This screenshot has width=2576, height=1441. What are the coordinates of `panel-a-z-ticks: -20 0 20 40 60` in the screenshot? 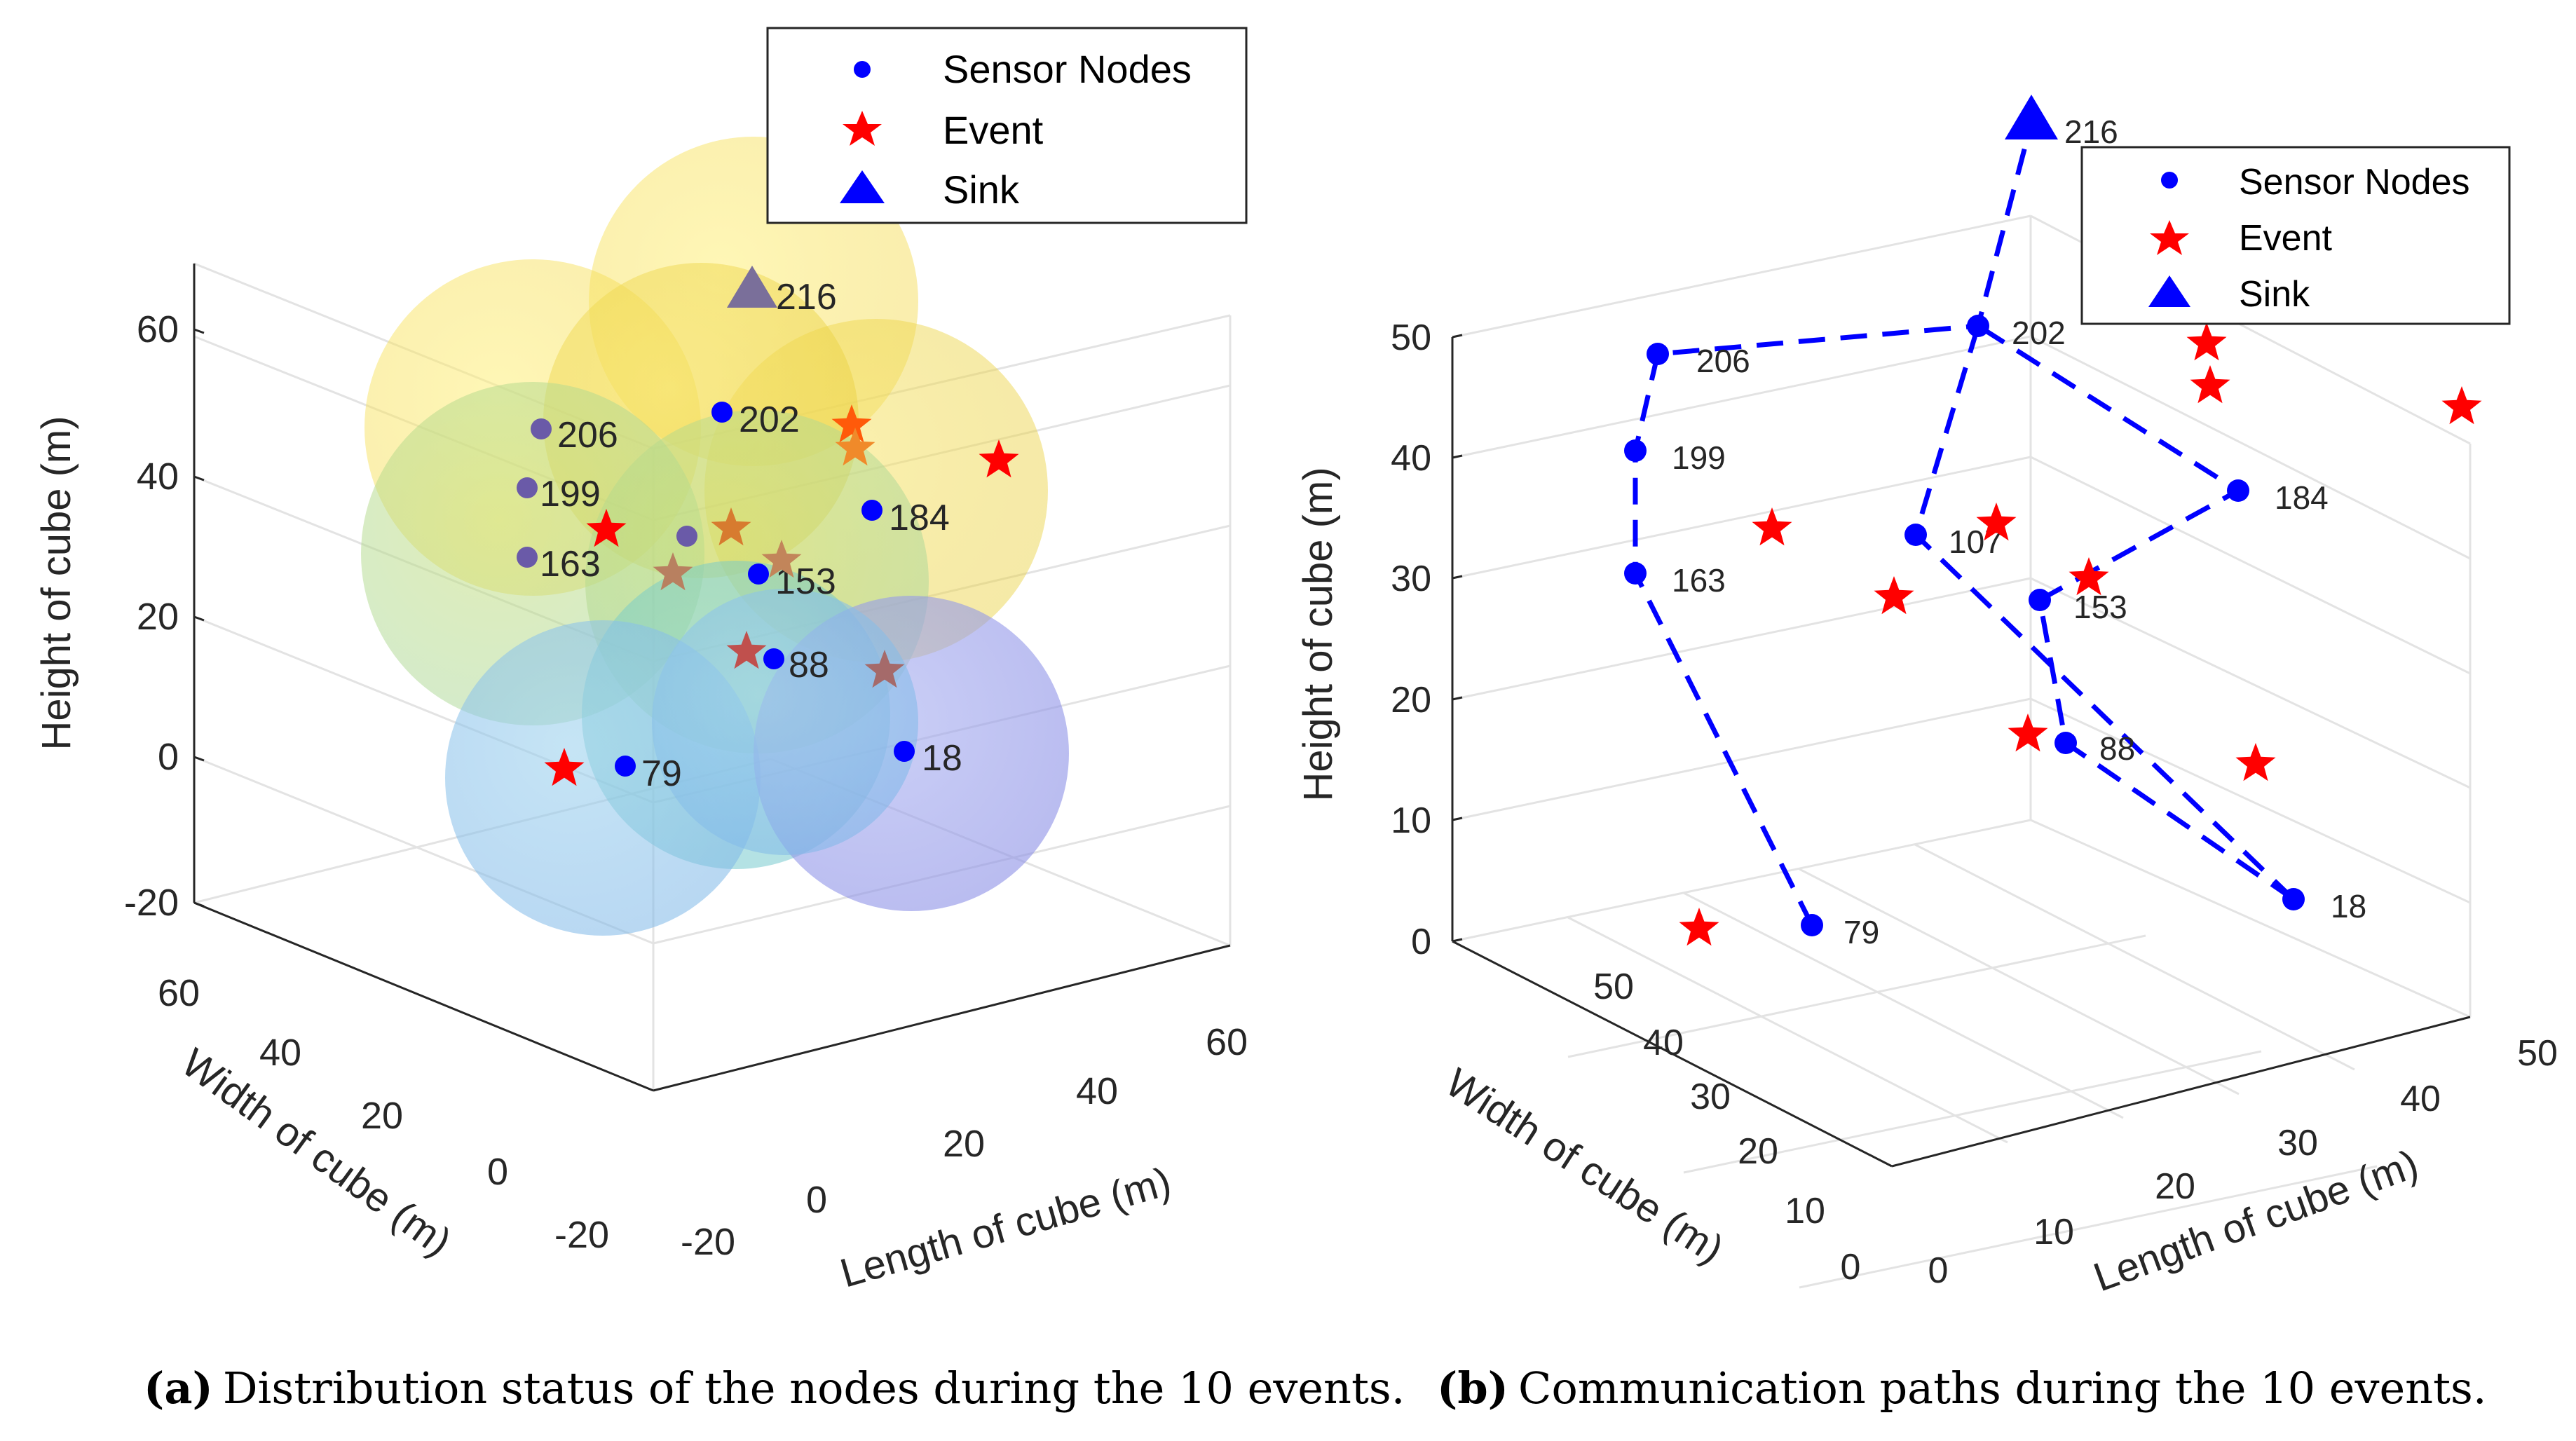 It's located at (164, 616).